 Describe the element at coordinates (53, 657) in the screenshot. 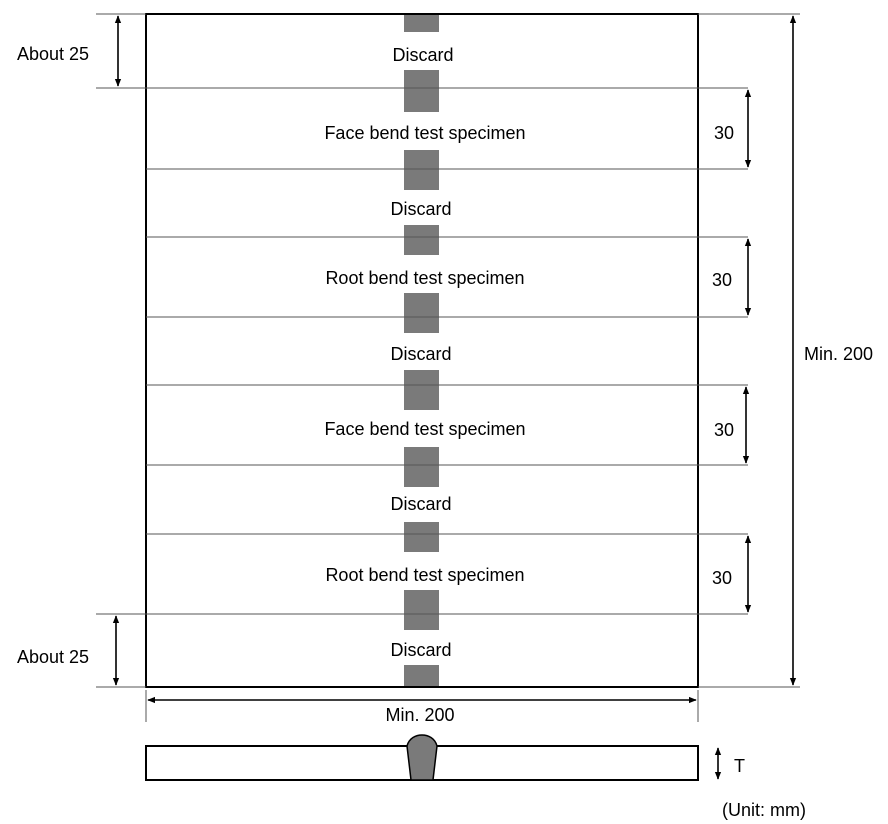

I see `dim-label-bottom-discard: About 25` at that location.